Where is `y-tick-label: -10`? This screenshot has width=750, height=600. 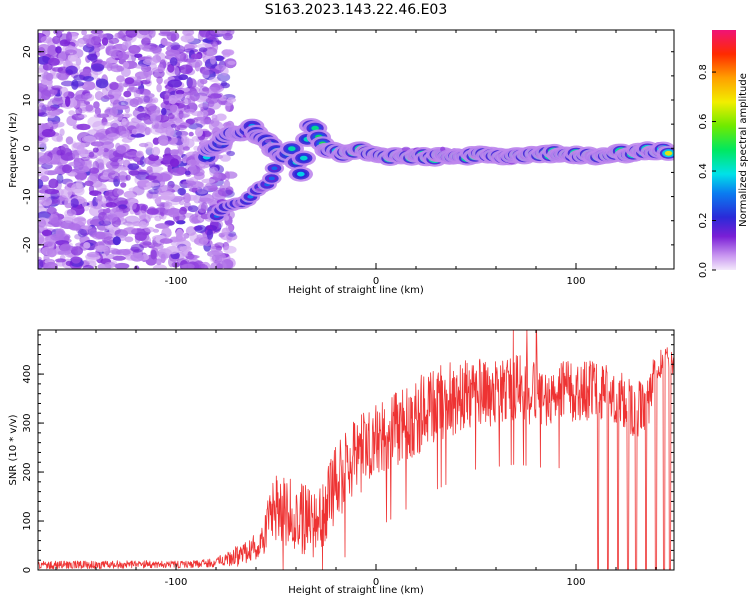
y-tick-label: -10 is located at coordinates (27, 196).